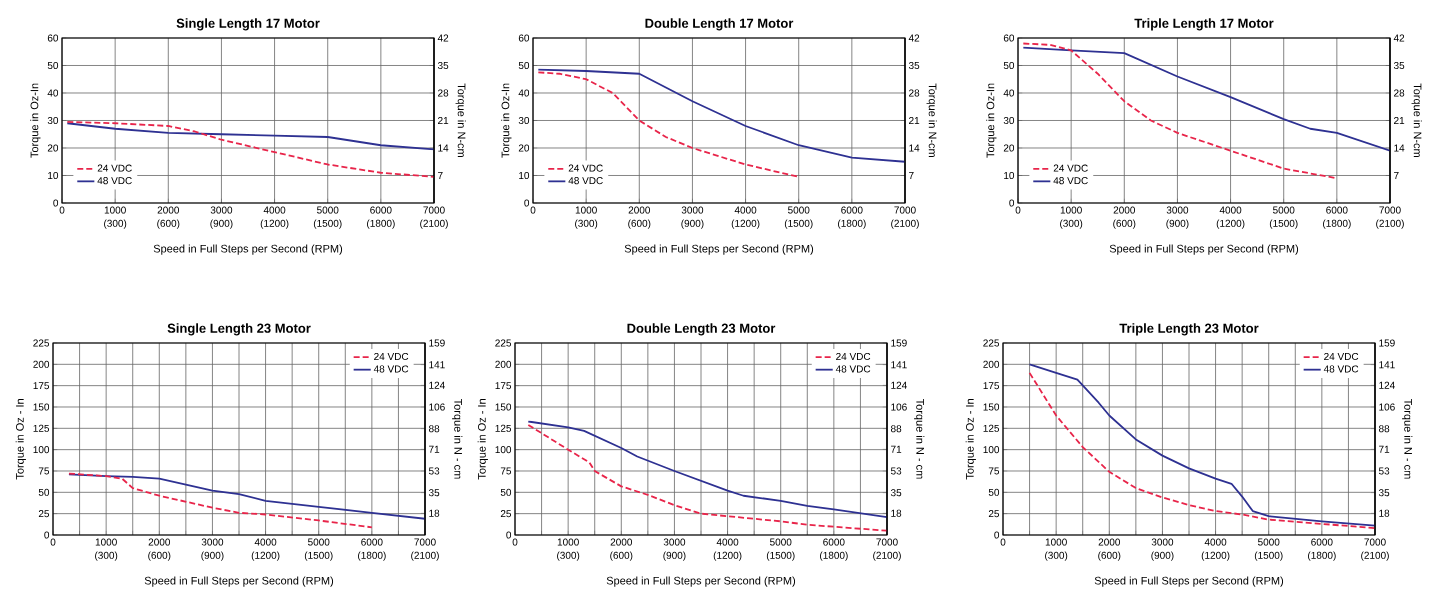 The image size is (1454, 593). I want to click on y2-tick-label: 141, so click(899, 365).